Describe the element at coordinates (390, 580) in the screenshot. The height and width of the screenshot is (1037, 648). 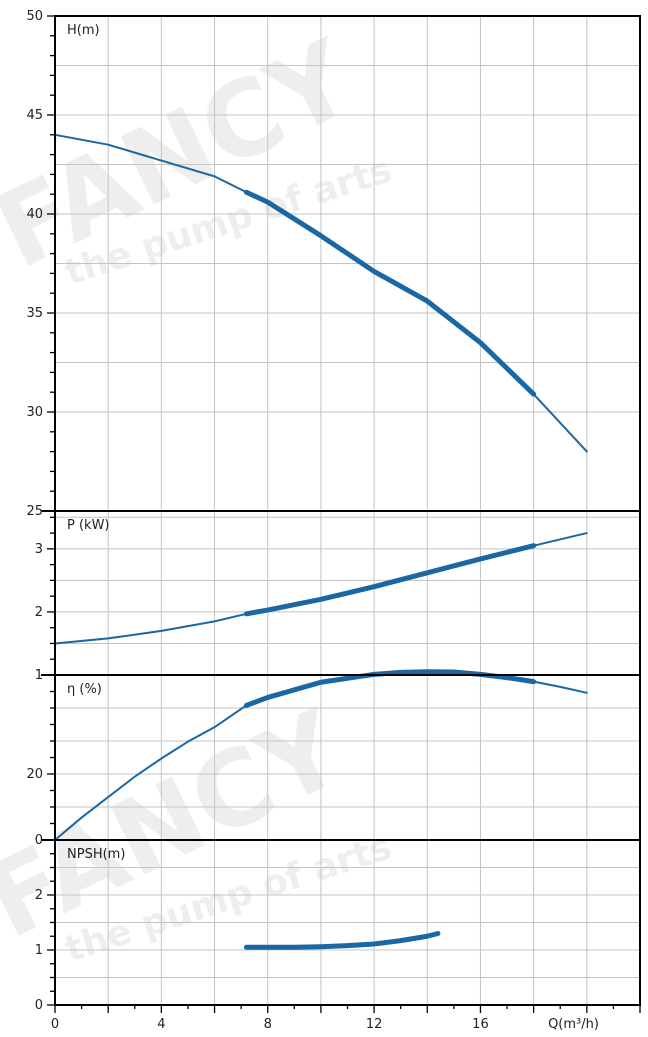
I see `power-curve-thick` at that location.